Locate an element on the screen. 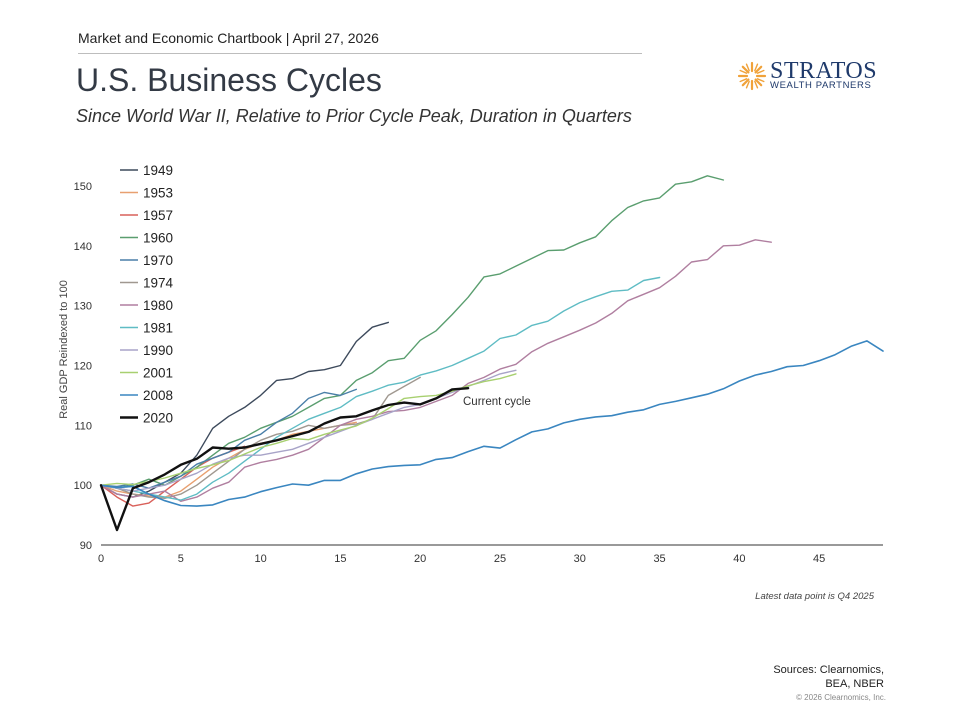 This screenshot has width=960, height=720. y-tick-label: 120 is located at coordinates (83, 366).